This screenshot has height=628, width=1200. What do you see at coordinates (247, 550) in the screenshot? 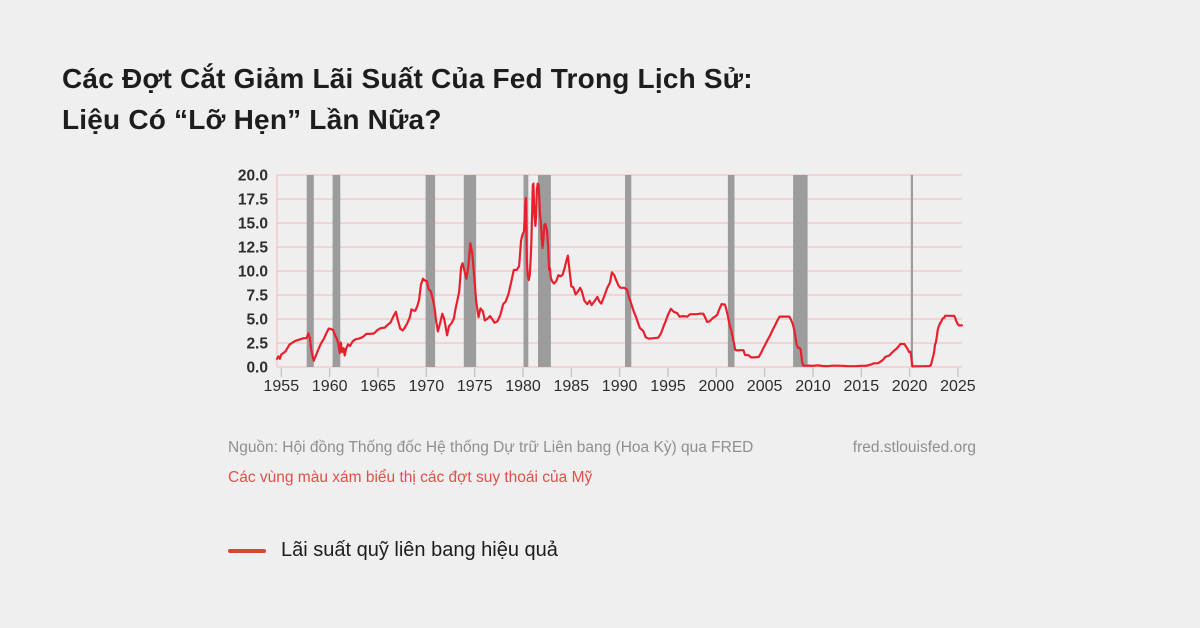
I see `legend-line-swatch` at bounding box center [247, 550].